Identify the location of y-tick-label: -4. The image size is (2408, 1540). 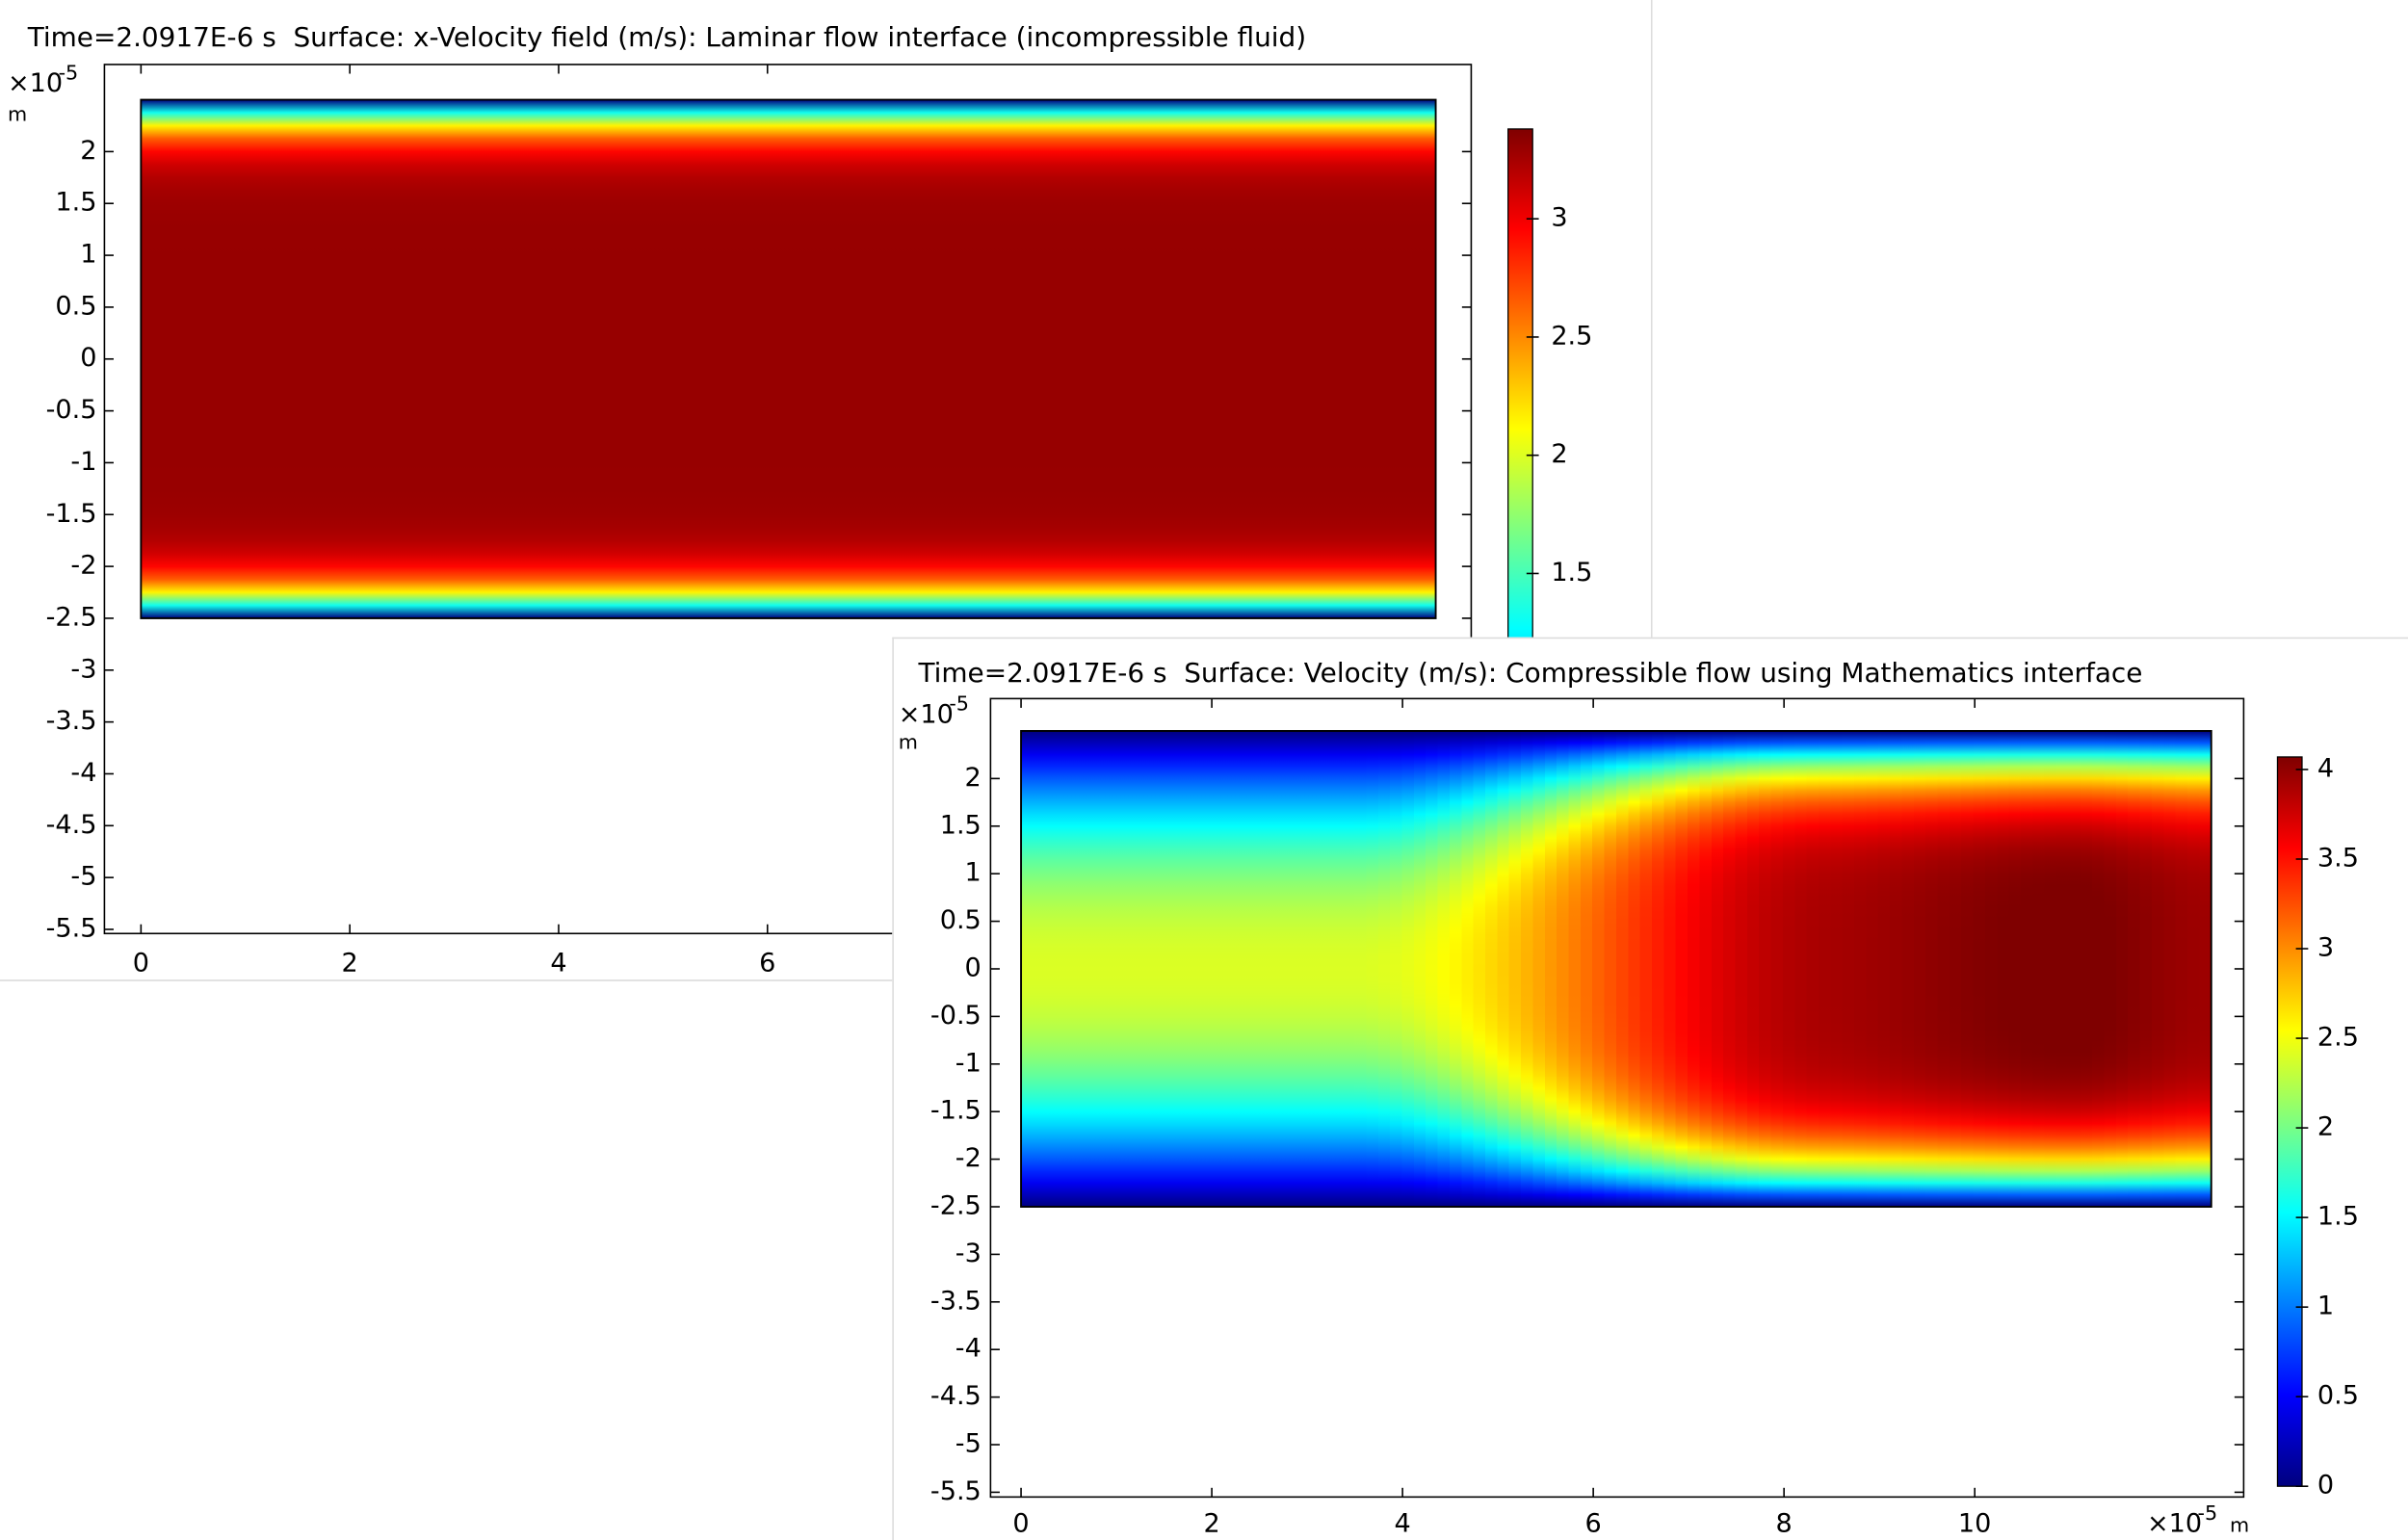
(968, 1349).